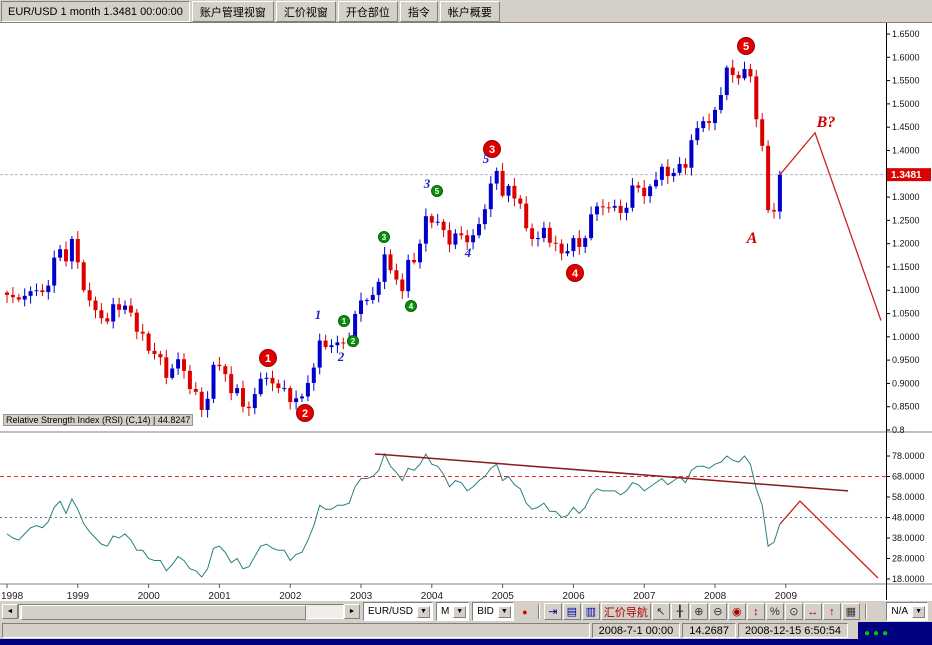 The image size is (932, 645). I want to click on svg-text: 1.3000, so click(906, 197).